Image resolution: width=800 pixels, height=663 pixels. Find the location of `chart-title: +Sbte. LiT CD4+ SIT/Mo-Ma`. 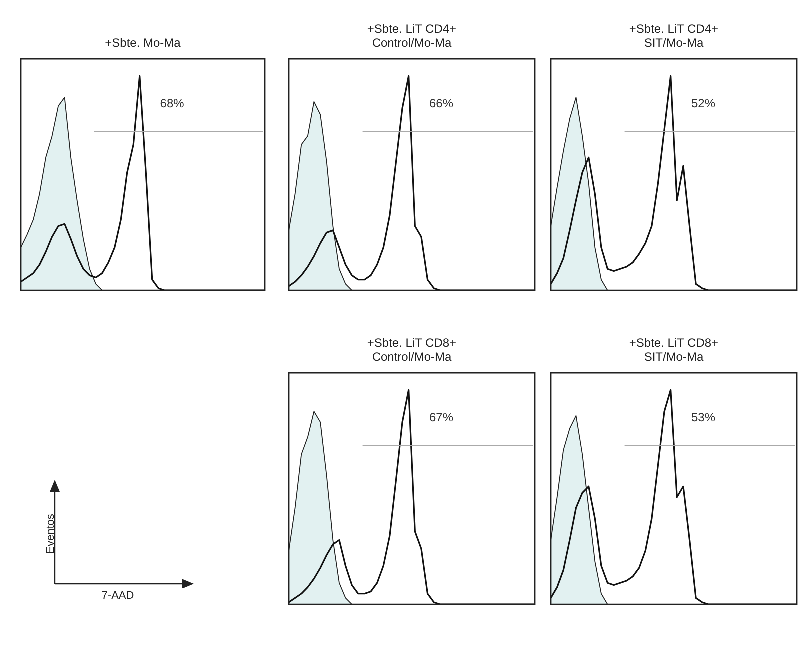

chart-title: +Sbte. LiT CD4+ SIT/Mo-Ma is located at coordinates (674, 36).